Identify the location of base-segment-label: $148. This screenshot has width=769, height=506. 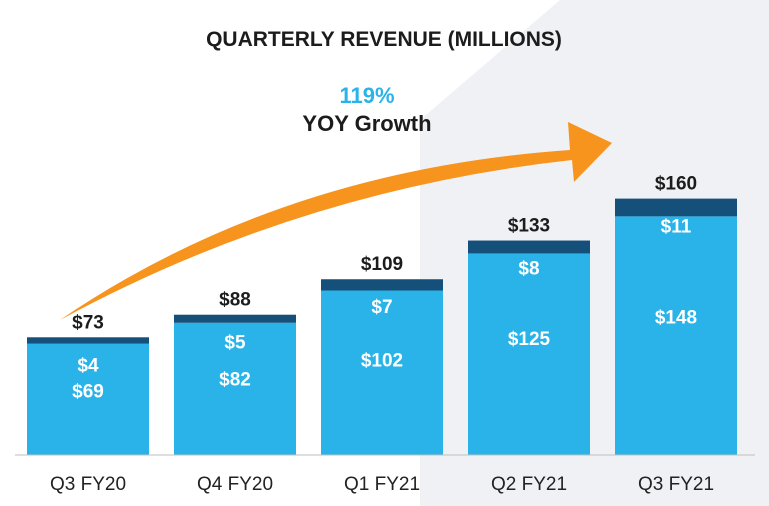
(676, 318).